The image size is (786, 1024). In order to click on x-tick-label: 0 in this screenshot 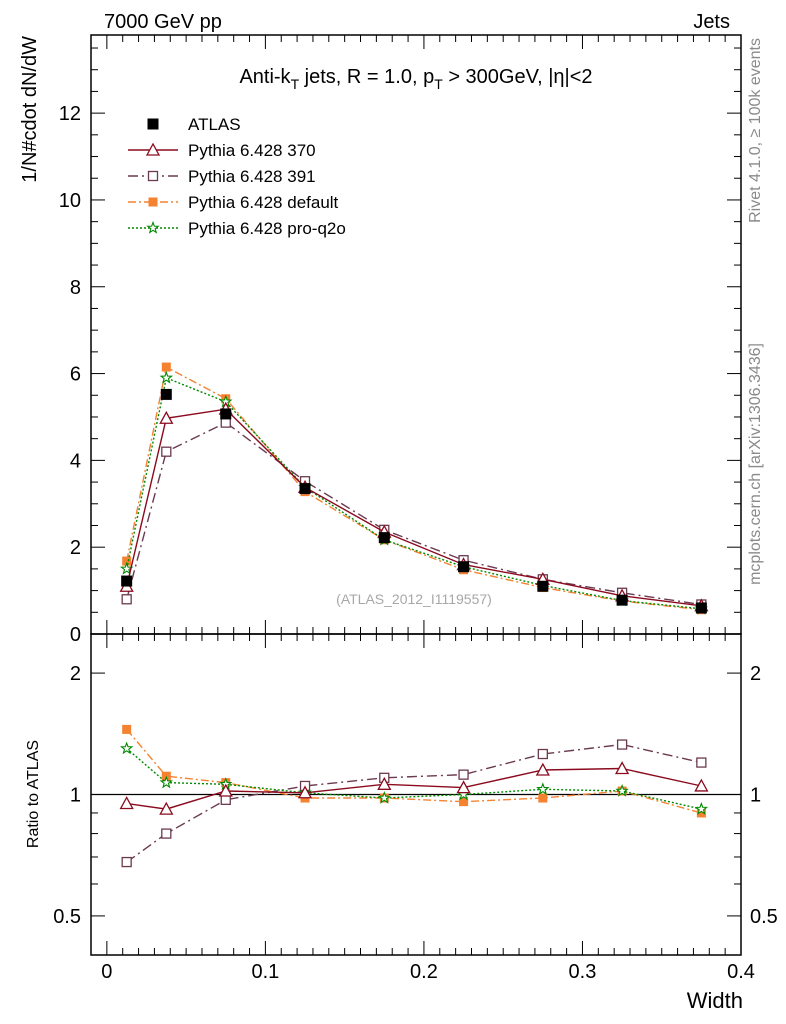, I will do `click(106, 972)`.